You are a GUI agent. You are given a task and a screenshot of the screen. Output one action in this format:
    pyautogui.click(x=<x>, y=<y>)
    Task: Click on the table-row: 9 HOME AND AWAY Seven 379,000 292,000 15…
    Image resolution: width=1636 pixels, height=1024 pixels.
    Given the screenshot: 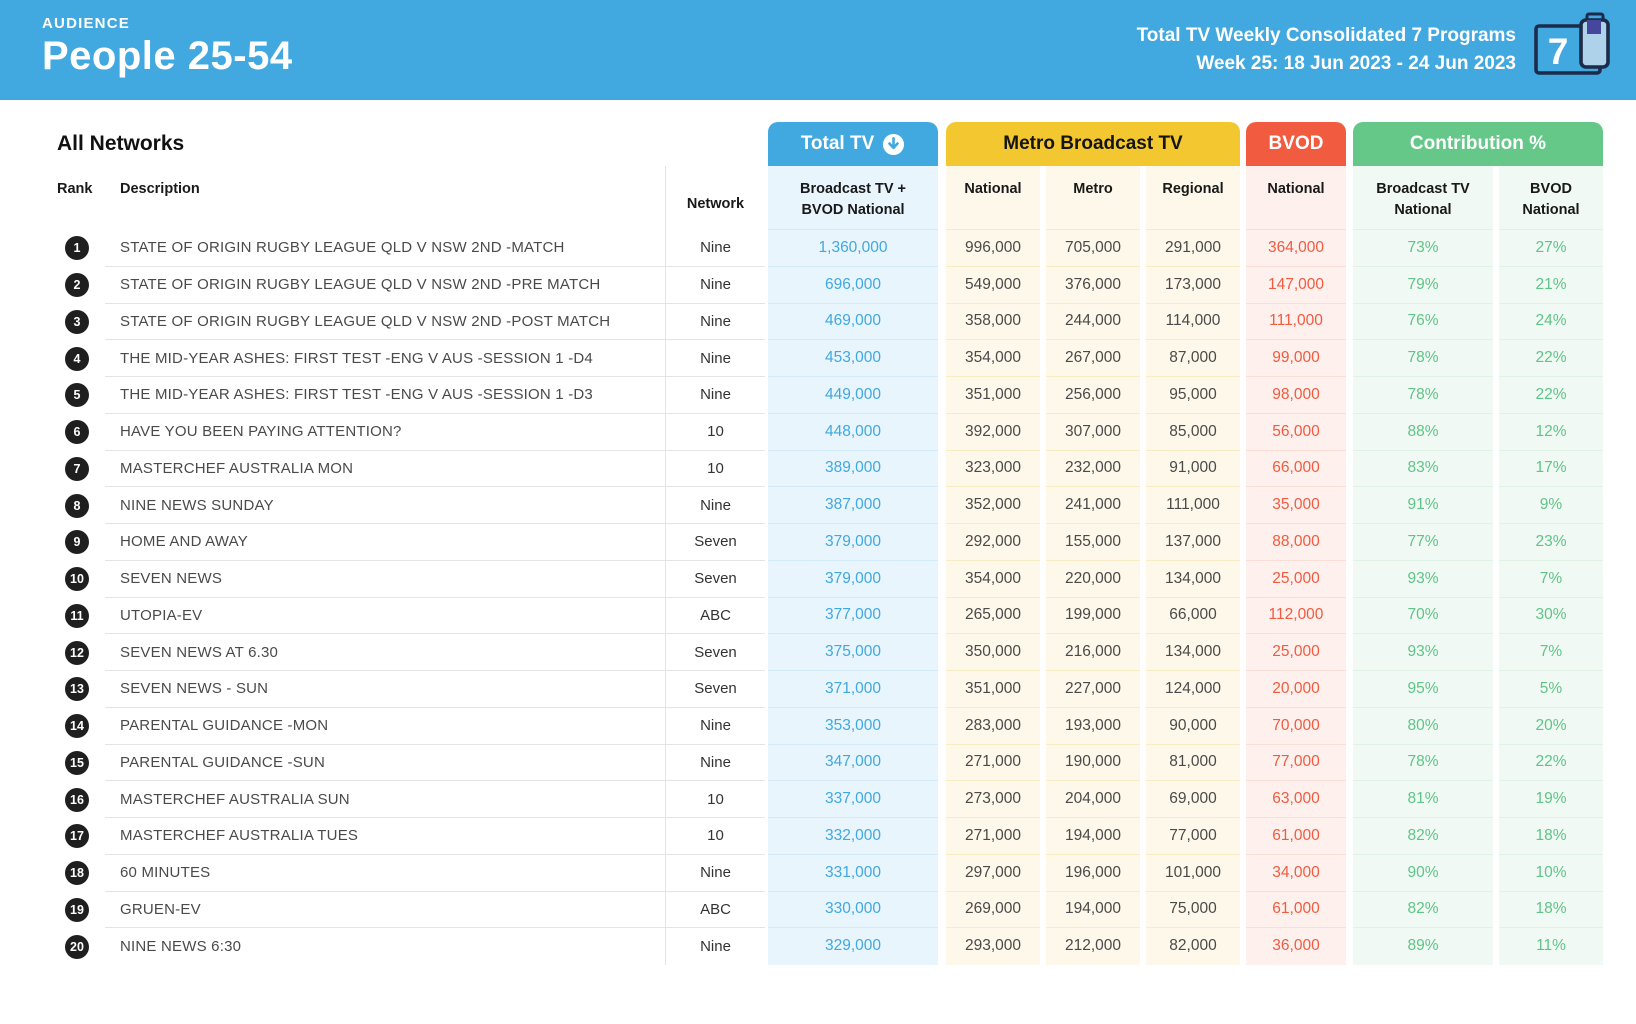 What is the action you would take?
    pyautogui.click(x=846, y=542)
    